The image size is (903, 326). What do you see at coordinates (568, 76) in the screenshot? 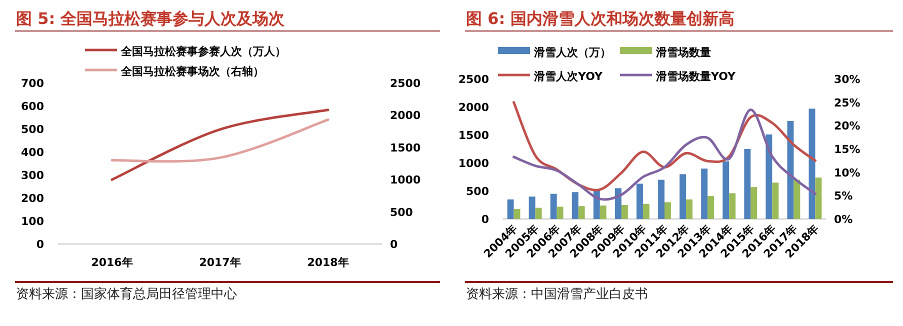
I see `legend-label: 滑雪人次YOY` at bounding box center [568, 76].